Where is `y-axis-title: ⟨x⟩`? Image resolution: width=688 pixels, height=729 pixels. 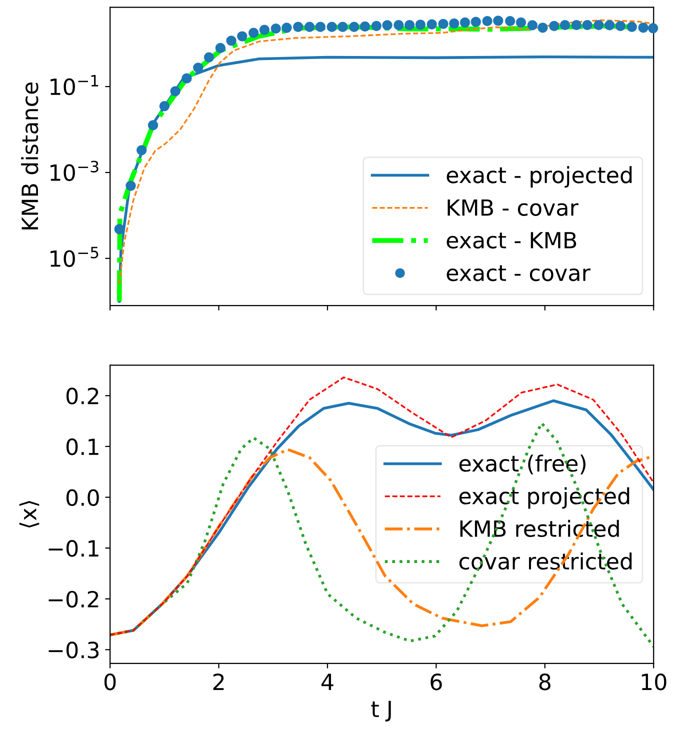
y-axis-title: ⟨x⟩ is located at coordinates (29, 514).